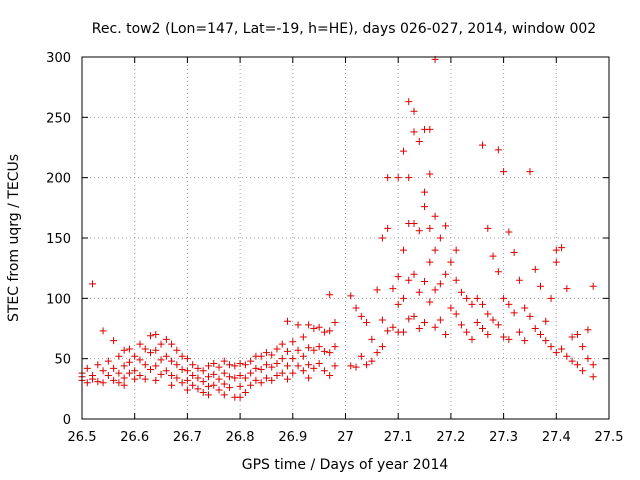 Image resolution: width=640 pixels, height=480 pixels. Describe the element at coordinates (503, 437) in the screenshot. I see `x-tick-label: 27.3` at that location.